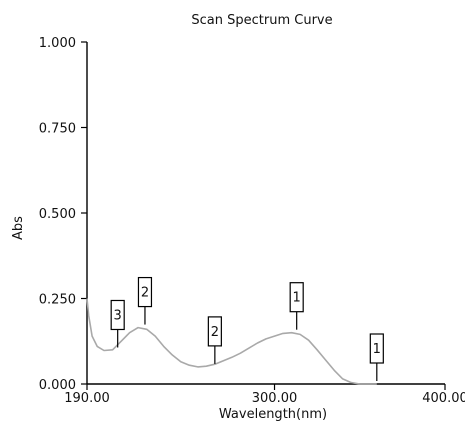 The width and height of the screenshot is (465, 431). I want to click on x-tick-label: 190.00, so click(87, 398).